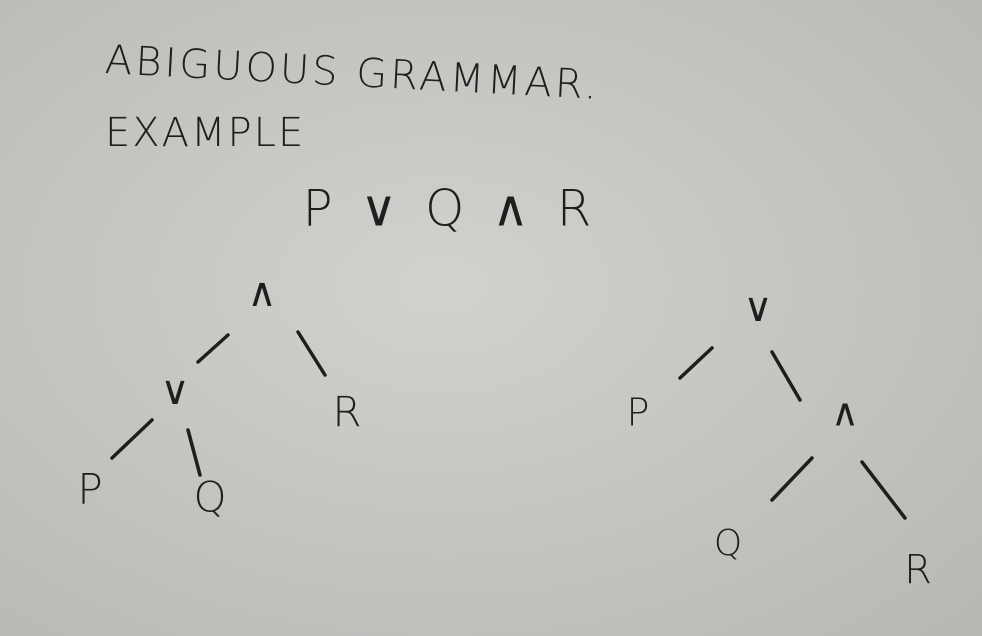 The height and width of the screenshot is (636, 982). I want to click on subtitle: EXAMPLE, so click(205, 133).